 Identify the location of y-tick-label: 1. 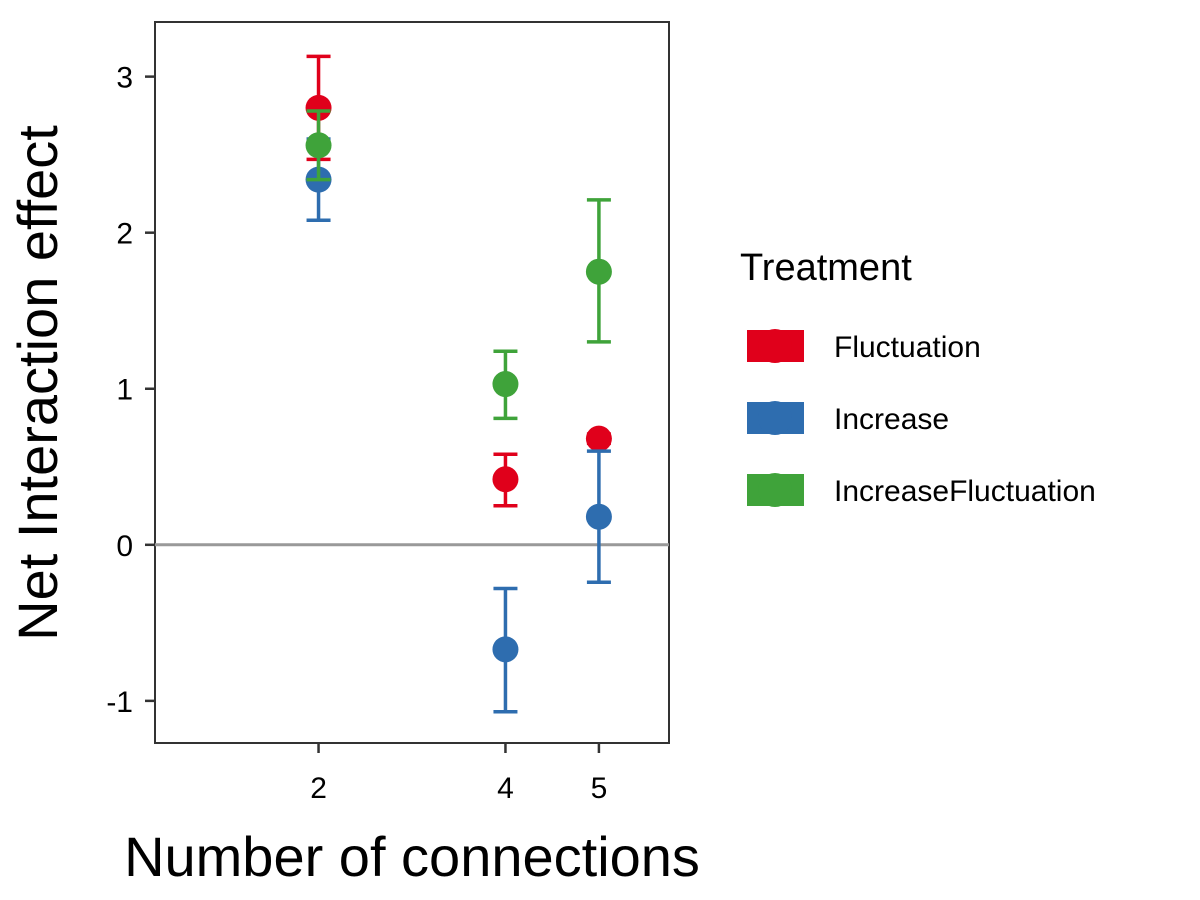
(124, 390).